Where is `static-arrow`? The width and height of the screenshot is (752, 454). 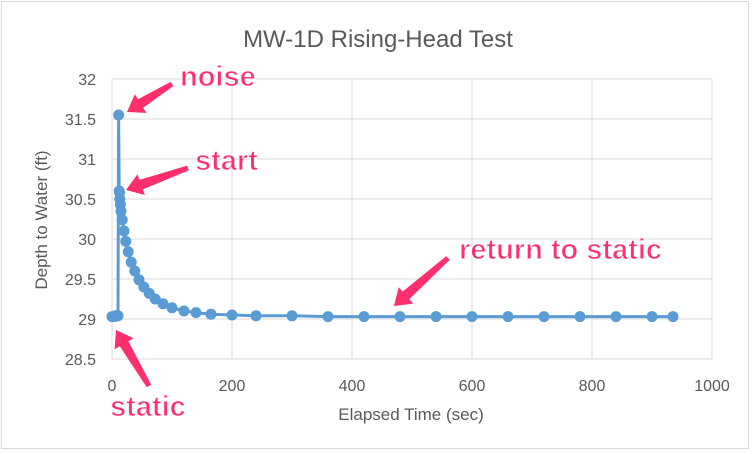
static-arrow is located at coordinates (133, 359).